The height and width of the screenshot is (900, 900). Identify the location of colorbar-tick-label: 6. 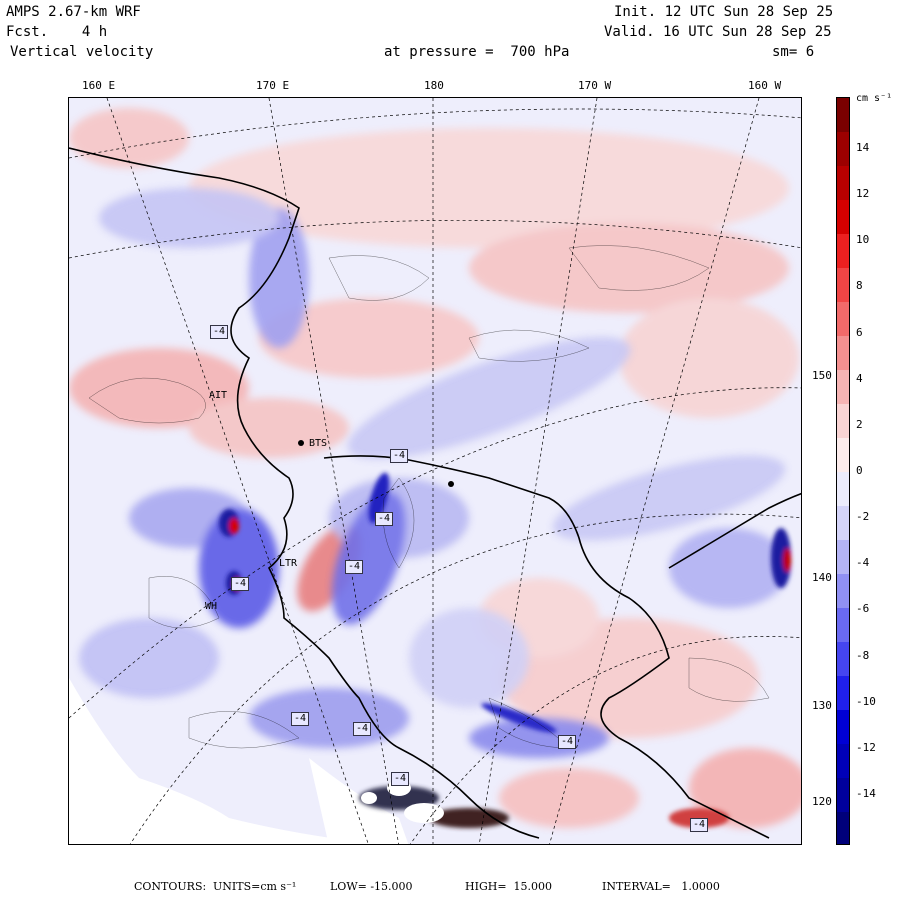
(859, 332).